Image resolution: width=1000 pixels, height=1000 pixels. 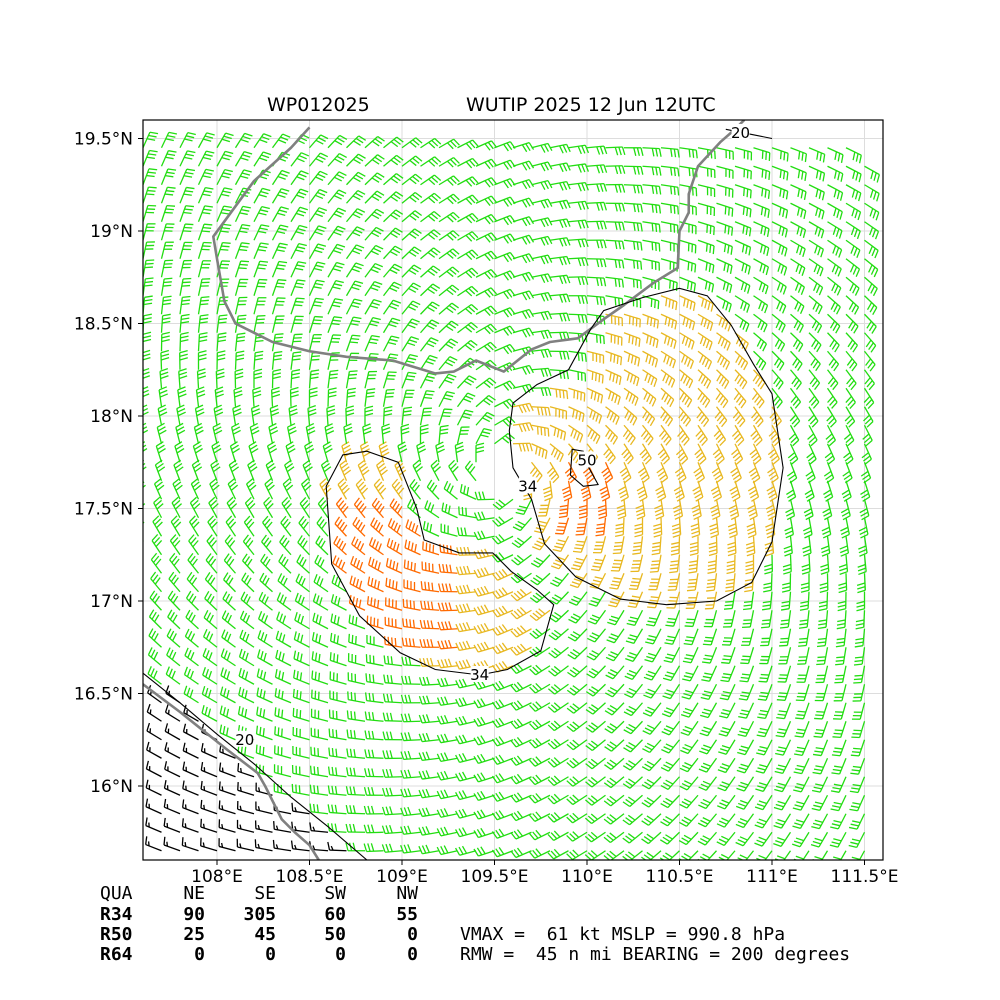 What do you see at coordinates (527, 486) in the screenshot?
I see `contour-label: 34` at bounding box center [527, 486].